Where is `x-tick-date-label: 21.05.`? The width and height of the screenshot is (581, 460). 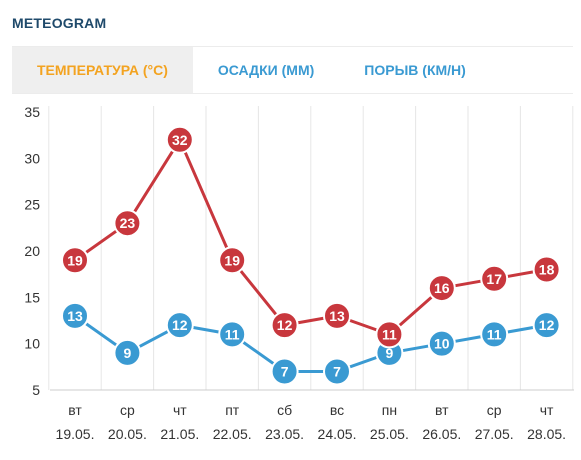 x-tick-date-label: 21.05. is located at coordinates (179, 434).